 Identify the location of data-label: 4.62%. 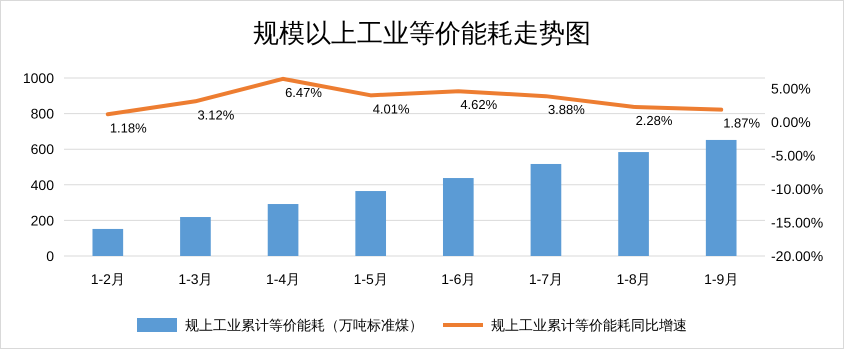
(479, 104).